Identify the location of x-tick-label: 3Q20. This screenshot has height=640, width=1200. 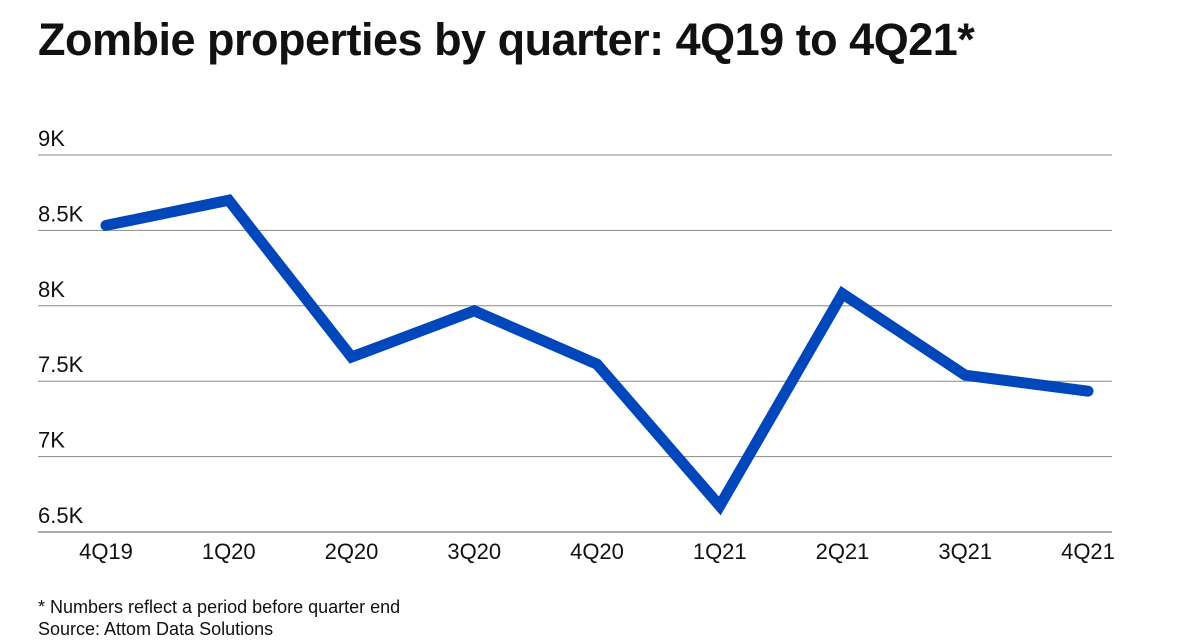
(474, 551).